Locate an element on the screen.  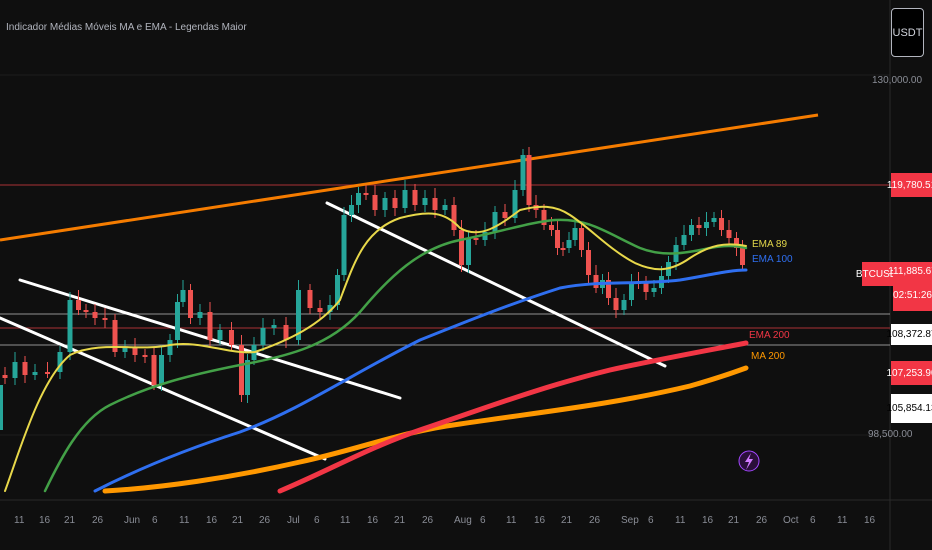
time-axis-label: 11 is located at coordinates (842, 520).